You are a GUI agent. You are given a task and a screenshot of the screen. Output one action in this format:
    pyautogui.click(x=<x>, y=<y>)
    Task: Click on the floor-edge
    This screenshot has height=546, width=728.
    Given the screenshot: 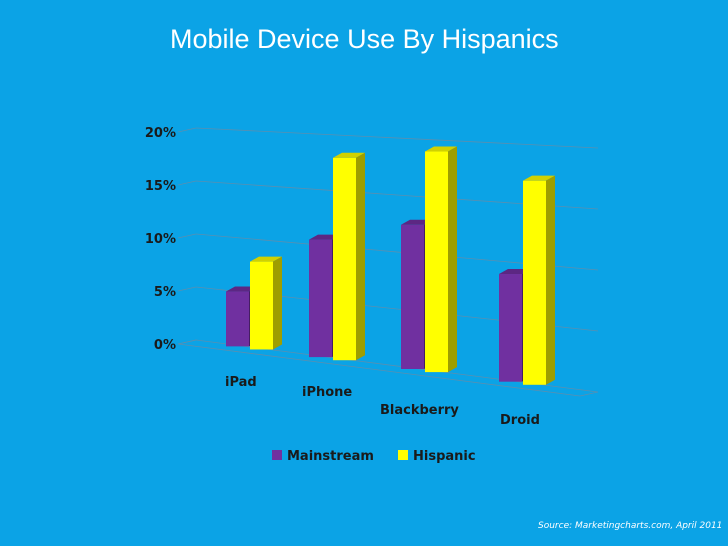 What is the action you would take?
    pyautogui.click(x=379, y=370)
    